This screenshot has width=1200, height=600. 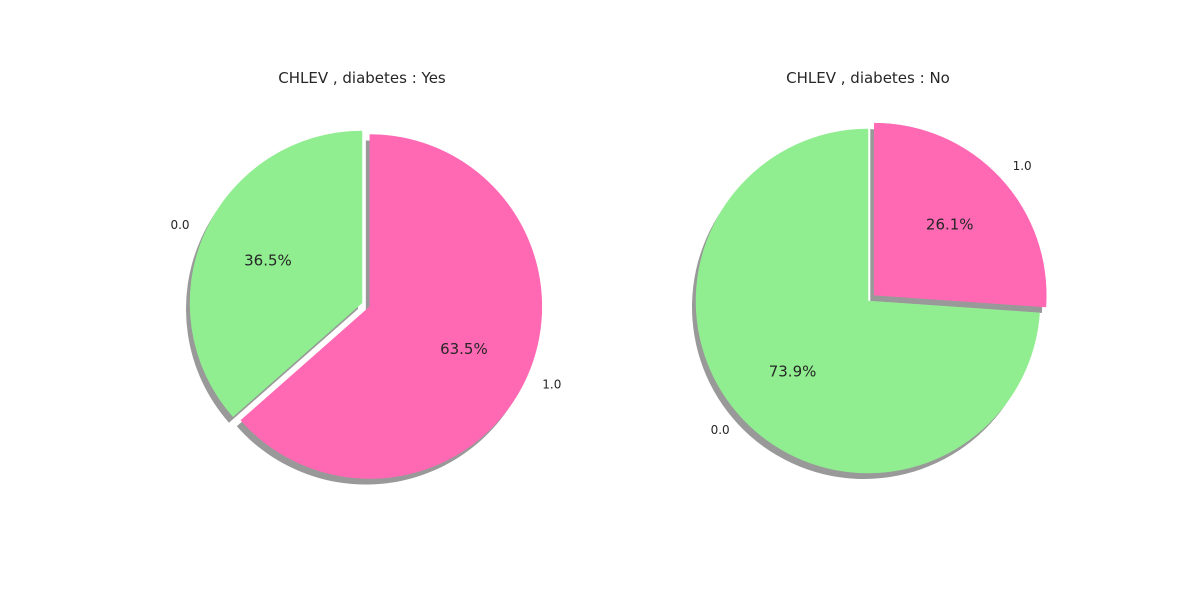 I want to click on slice-percent-label: 63.5%, so click(x=464, y=349).